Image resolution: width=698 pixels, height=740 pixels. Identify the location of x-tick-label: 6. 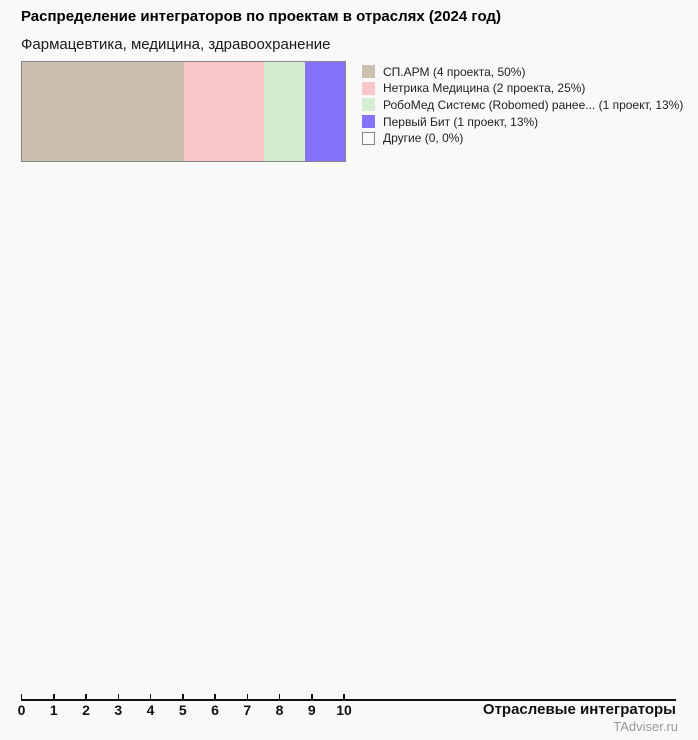
(215, 710).